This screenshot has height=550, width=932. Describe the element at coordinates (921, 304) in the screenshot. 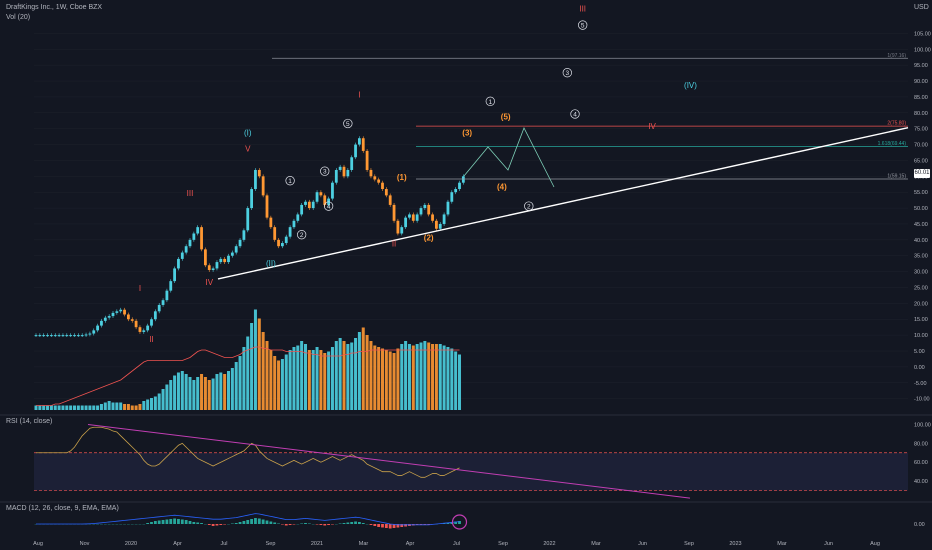

I see `price-tick-label: 20.00` at that location.